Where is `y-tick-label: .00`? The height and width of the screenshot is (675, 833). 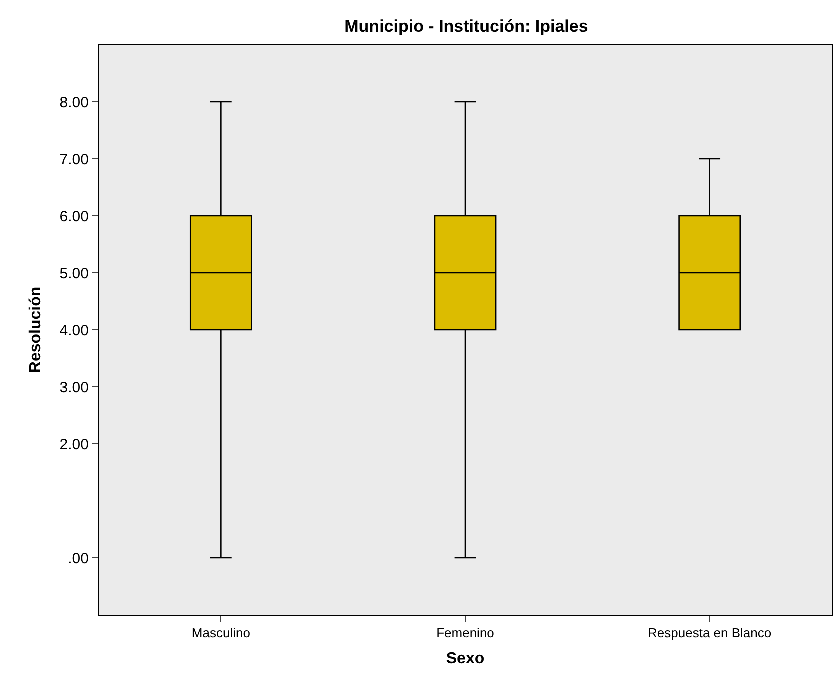
y-tick-label: .00 is located at coordinates (78, 559).